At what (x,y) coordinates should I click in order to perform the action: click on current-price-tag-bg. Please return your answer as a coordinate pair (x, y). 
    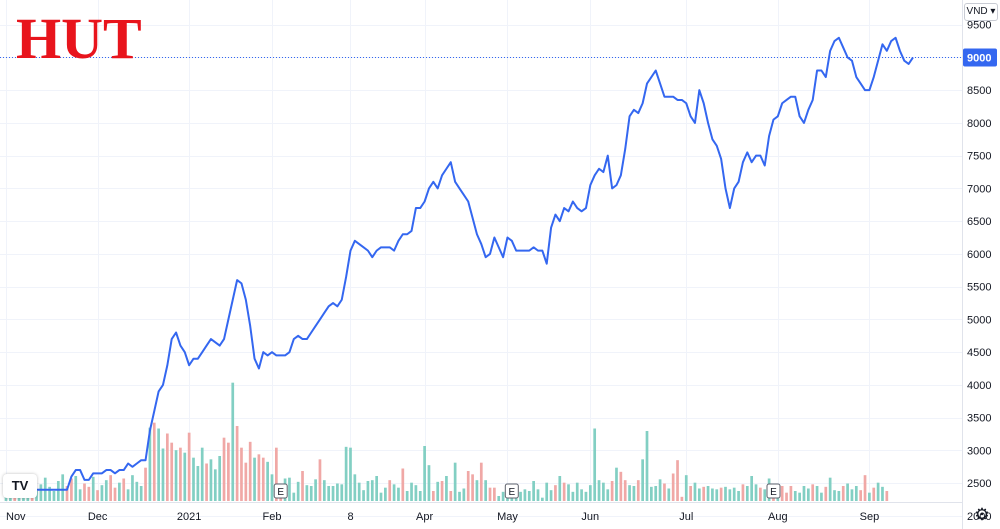
    Looking at the image, I should click on (980, 57).